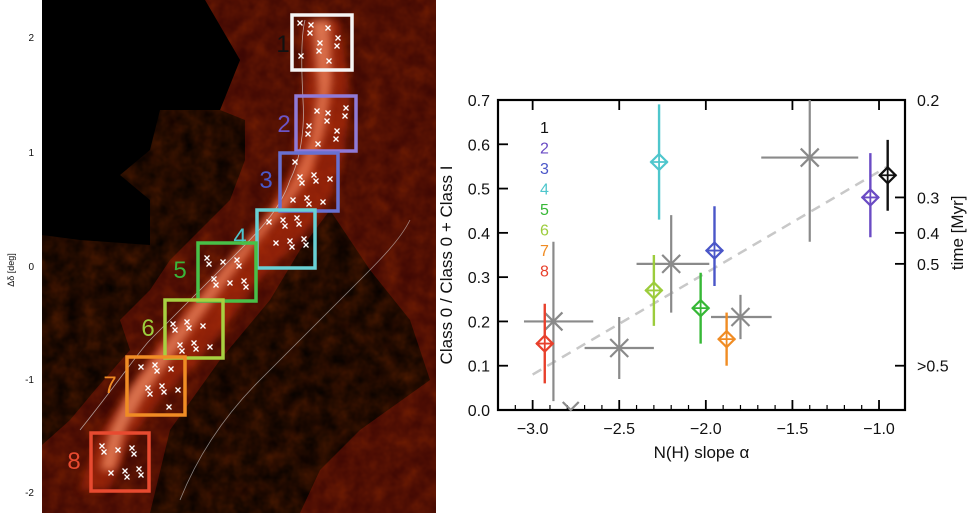 The image size is (968, 513). Describe the element at coordinates (147, 328) in the screenshot. I see `region-label: 6` at that location.